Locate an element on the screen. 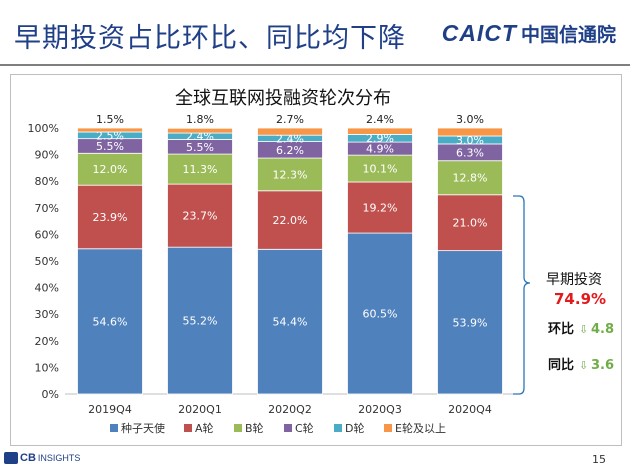  data-label: 55.2% is located at coordinates (200, 321).